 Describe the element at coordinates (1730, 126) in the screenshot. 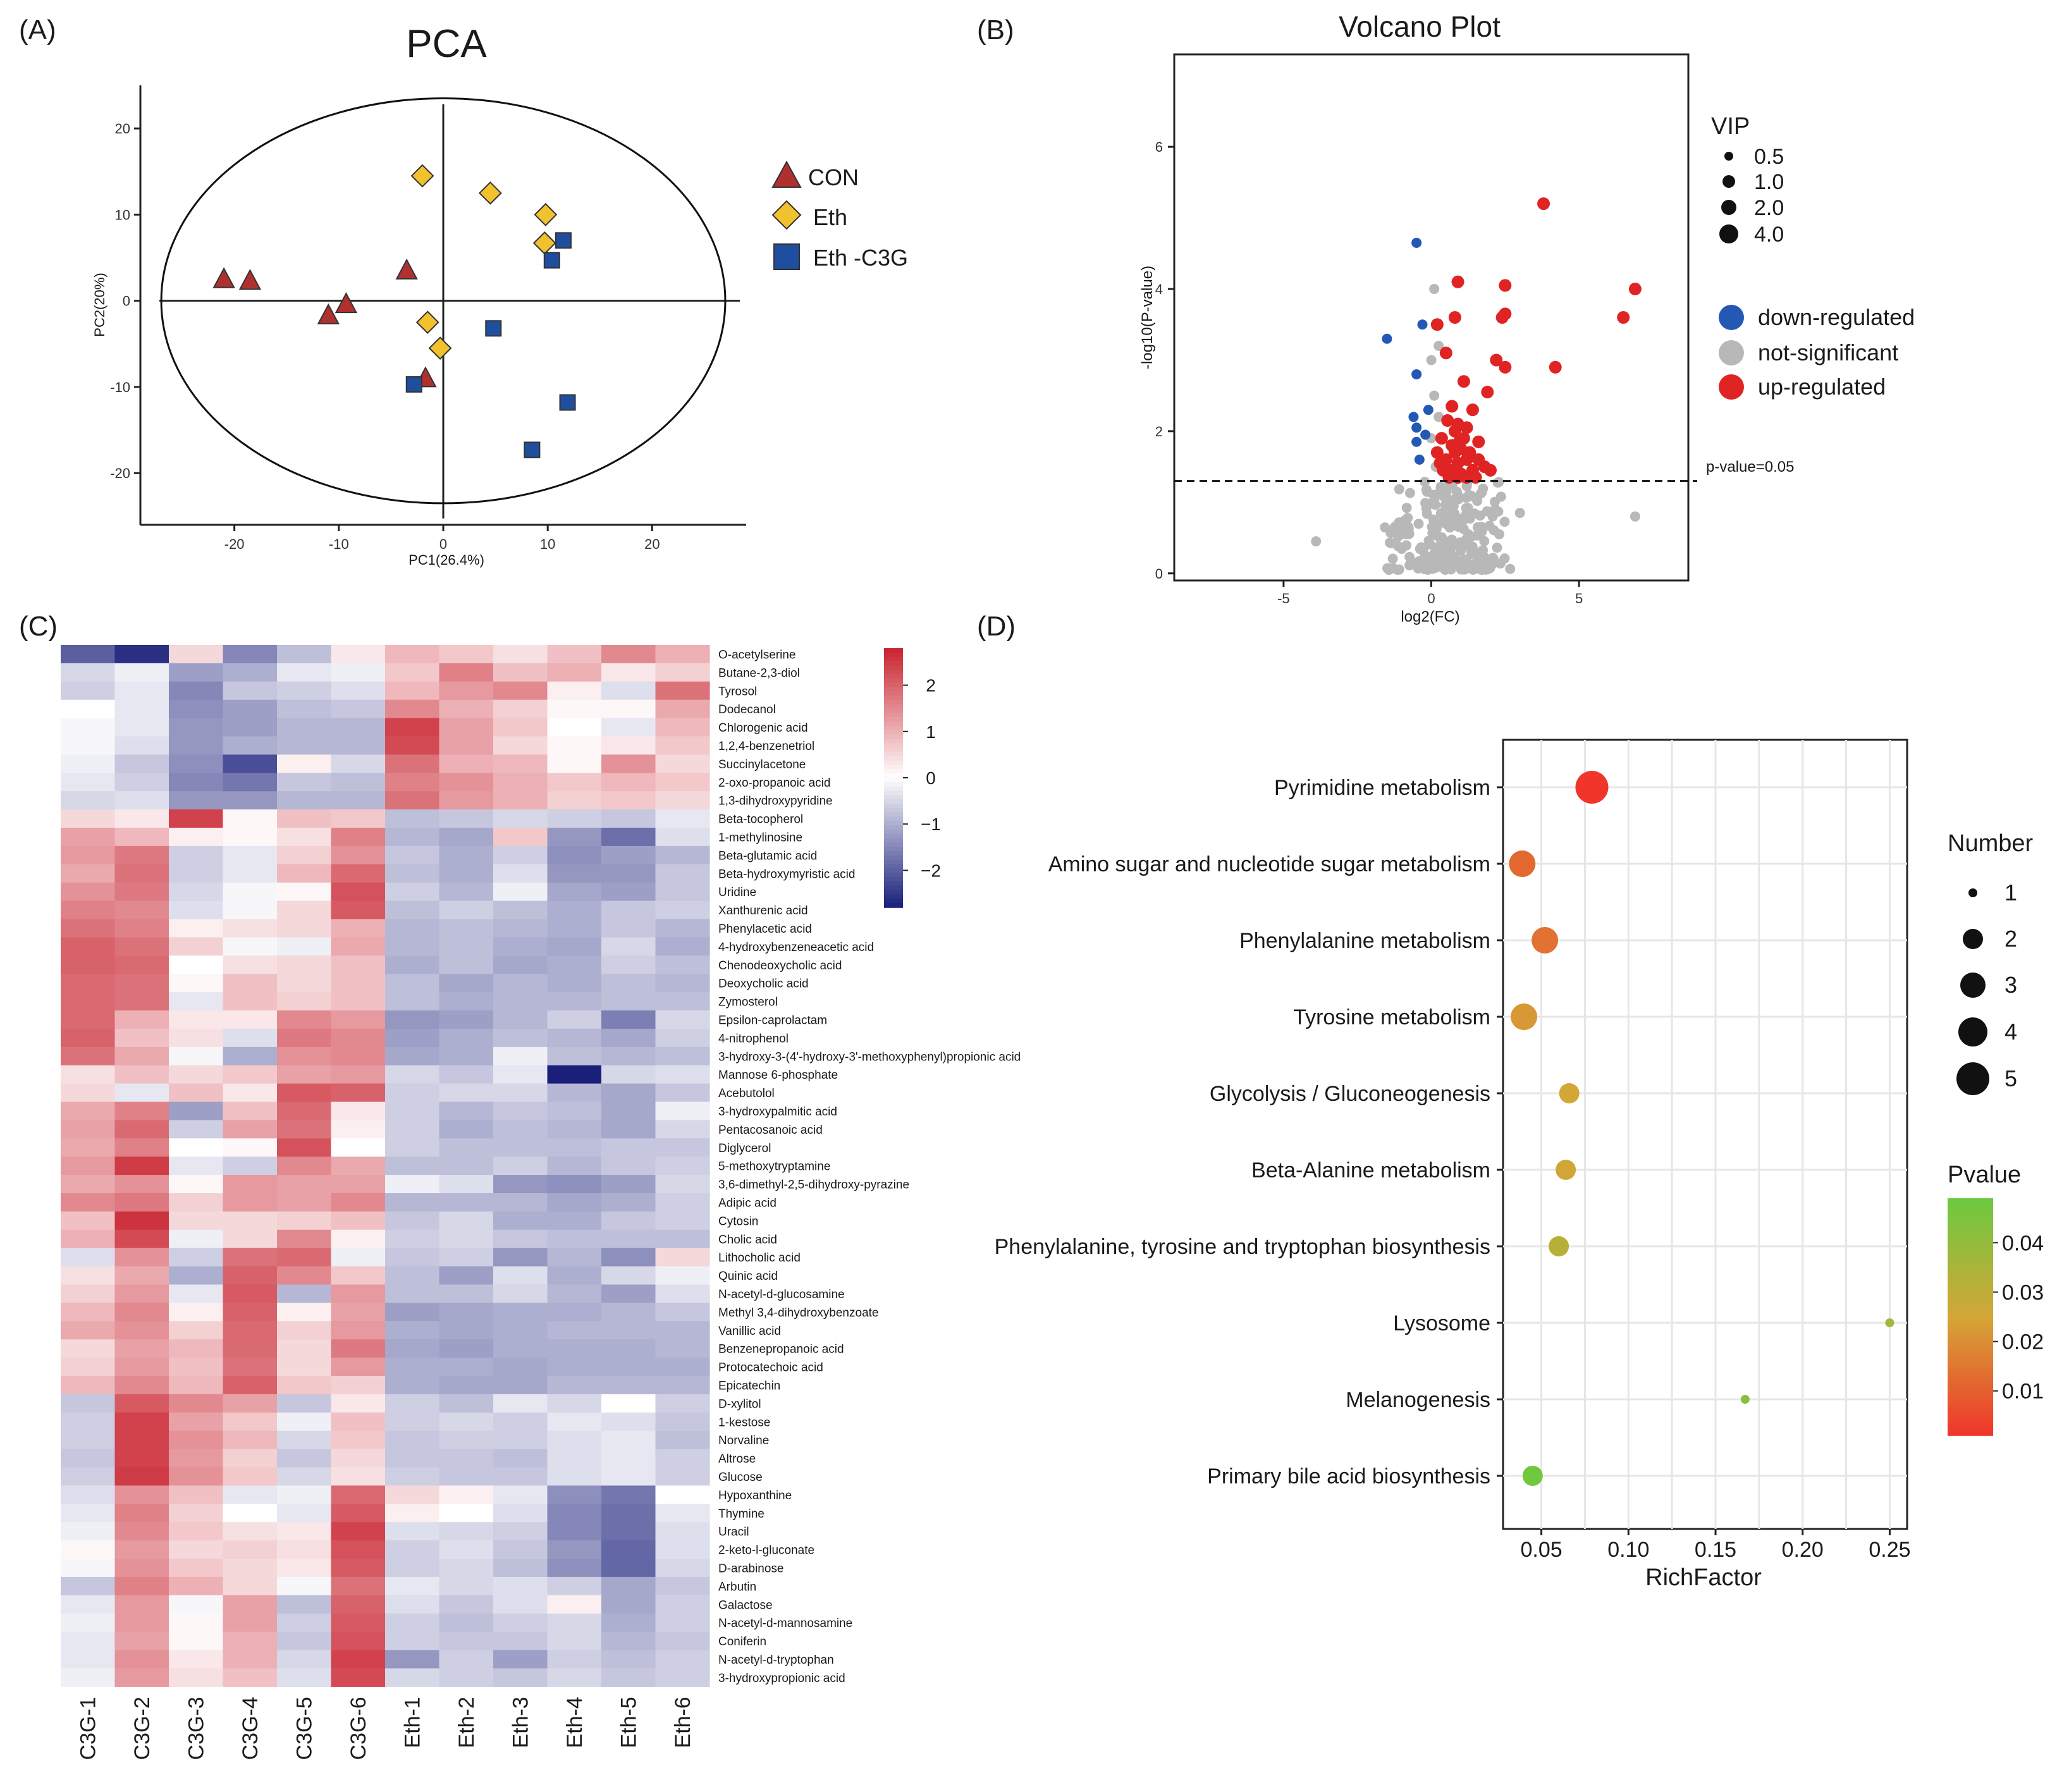

I see `vip-legend-title: VIP` at that location.